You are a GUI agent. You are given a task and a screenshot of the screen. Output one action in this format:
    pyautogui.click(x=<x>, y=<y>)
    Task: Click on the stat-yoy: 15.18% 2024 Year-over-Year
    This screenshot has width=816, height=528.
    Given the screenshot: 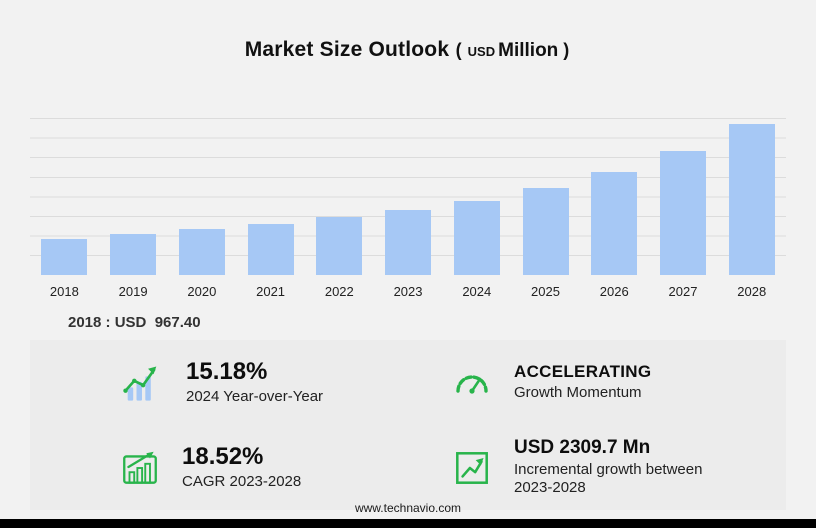 What is the action you would take?
    pyautogui.click(x=219, y=382)
    